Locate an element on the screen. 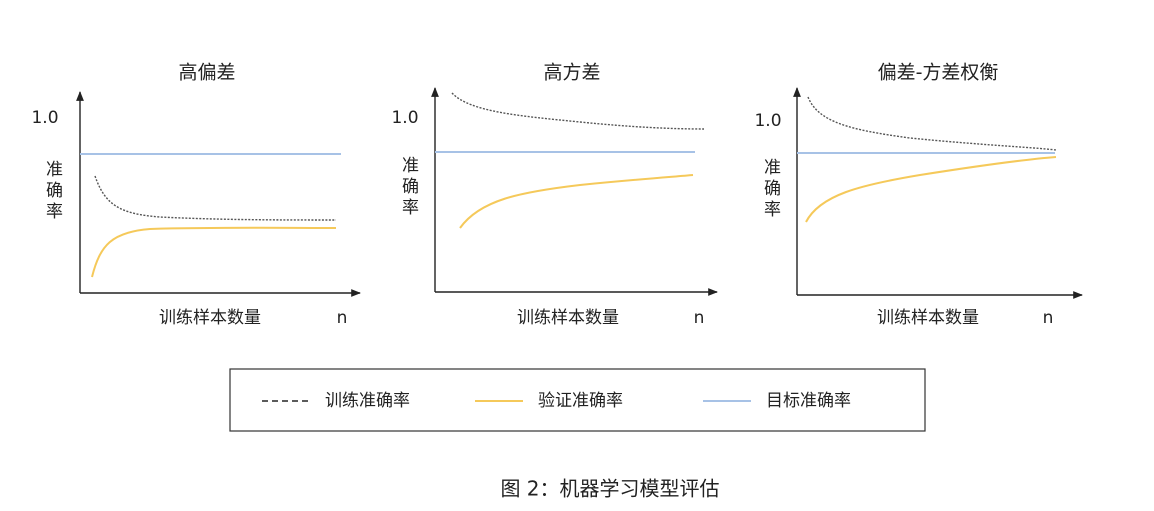 The width and height of the screenshot is (1154, 511). panel-title: 高偏差 is located at coordinates (206, 73).